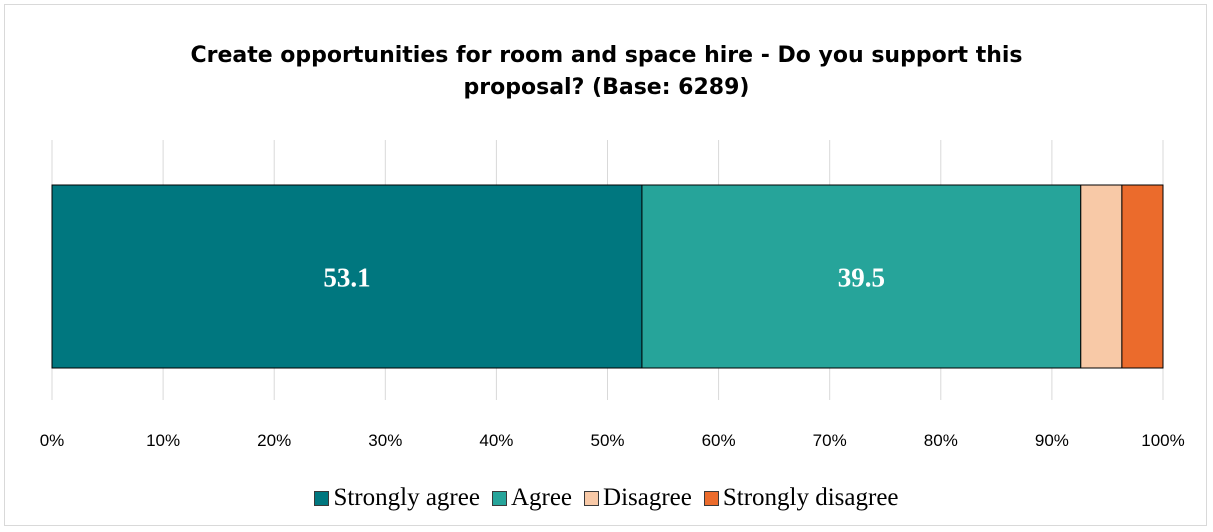 The image size is (1213, 532). I want to click on legend-item-strongly-disagree: Strongly disagree, so click(801, 498).